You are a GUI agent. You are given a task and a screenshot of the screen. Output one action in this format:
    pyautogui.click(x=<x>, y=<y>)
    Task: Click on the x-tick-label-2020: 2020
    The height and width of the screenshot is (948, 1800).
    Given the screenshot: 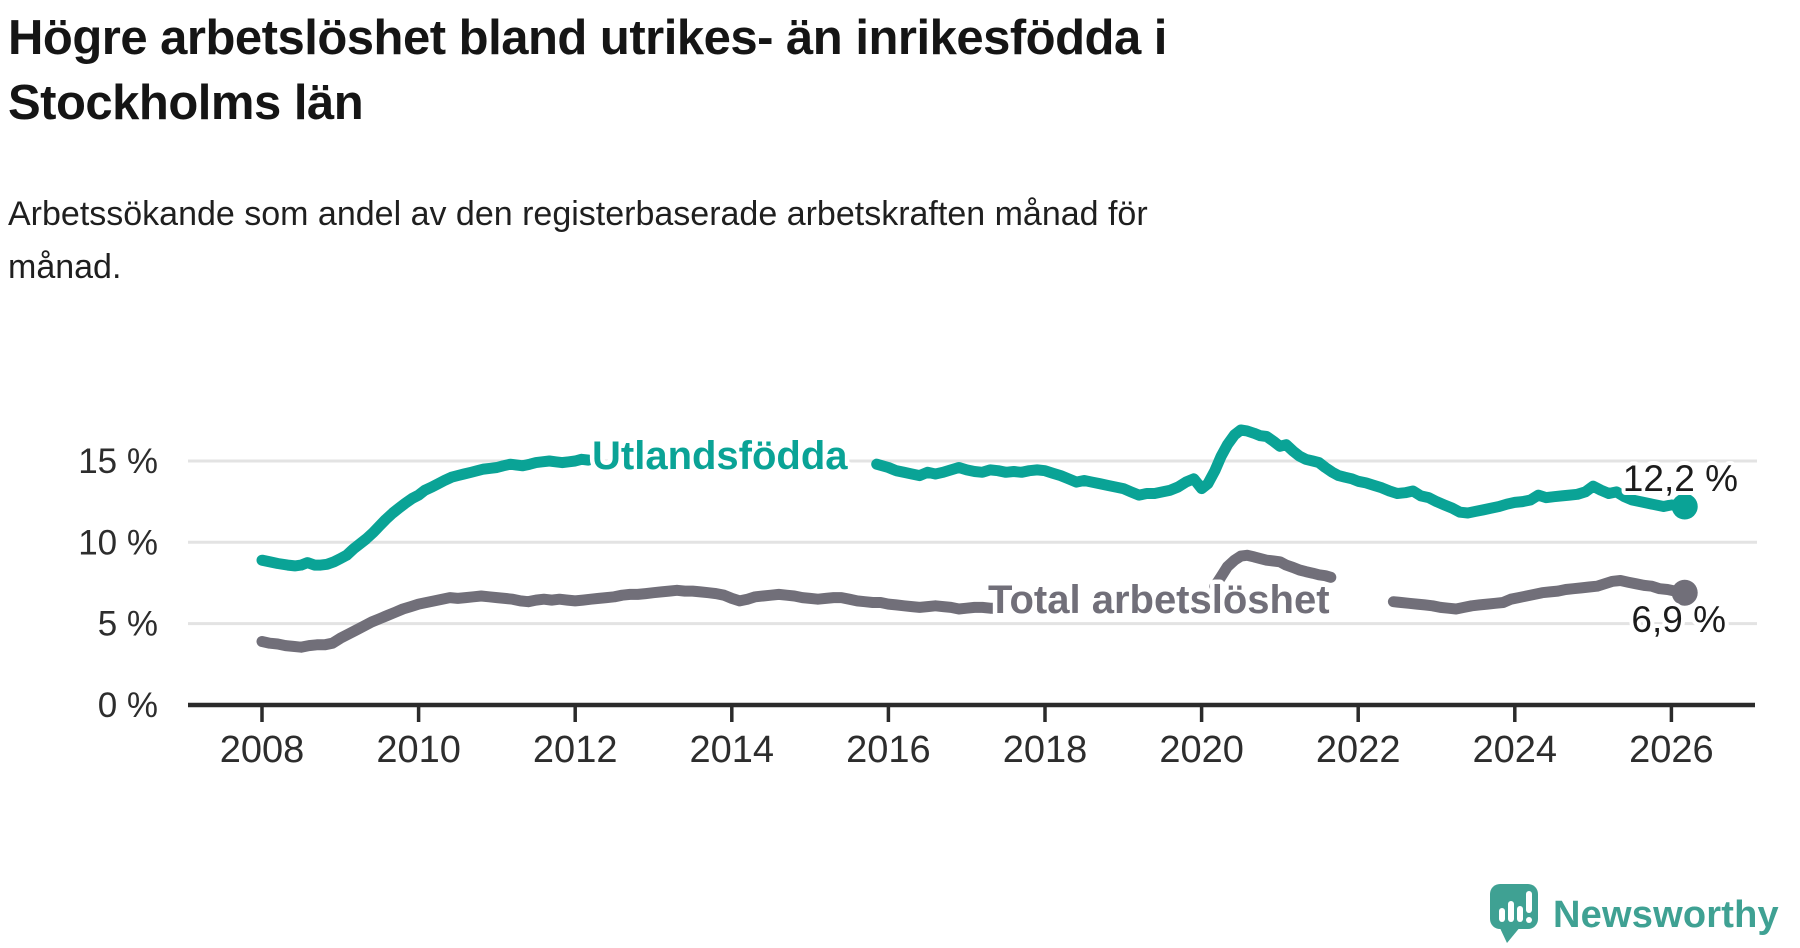 What is the action you would take?
    pyautogui.click(x=1201, y=750)
    